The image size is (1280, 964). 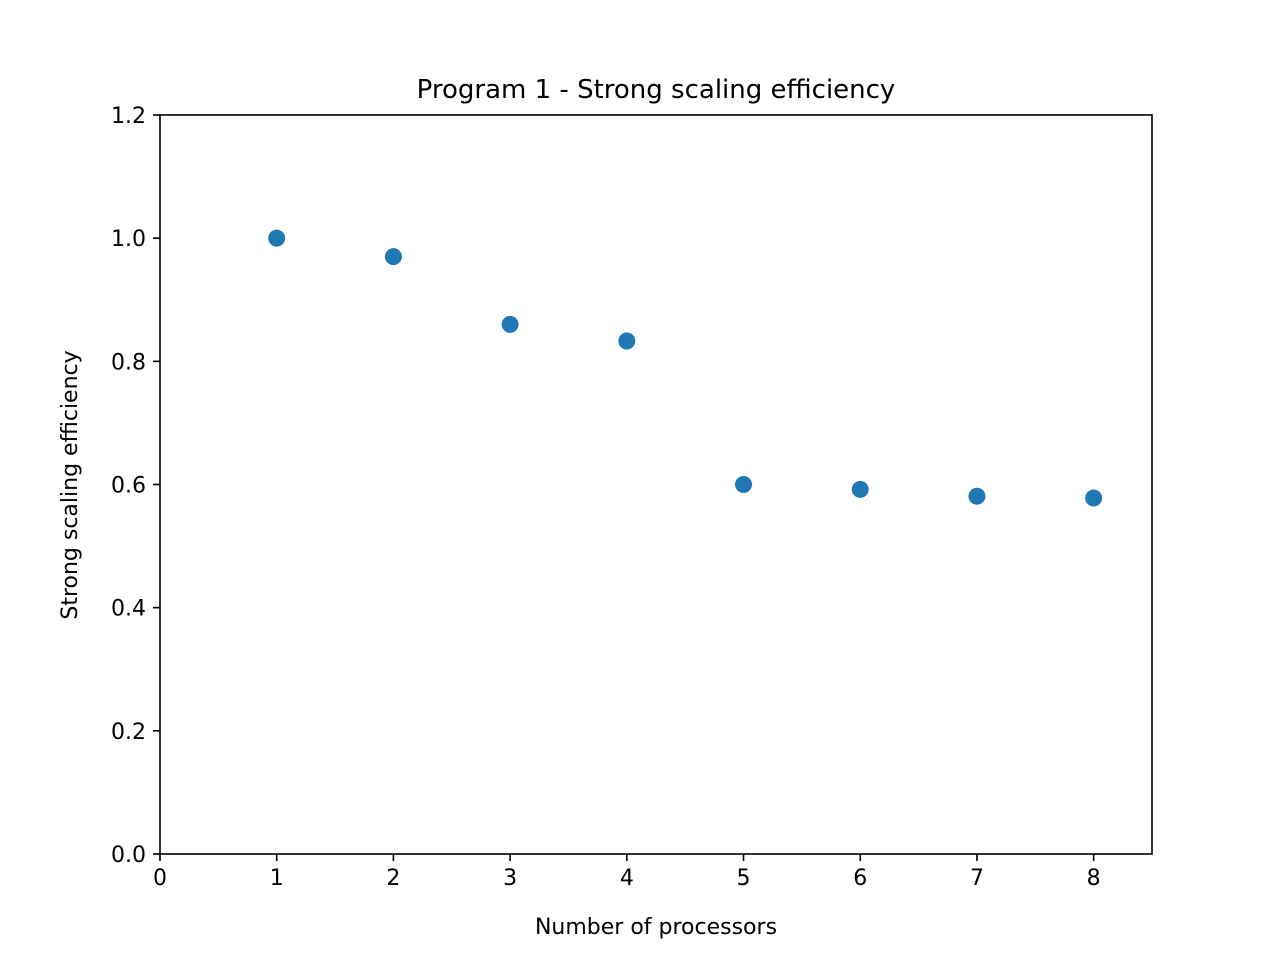 What do you see at coordinates (277, 878) in the screenshot?
I see `x-tick-label: 1` at bounding box center [277, 878].